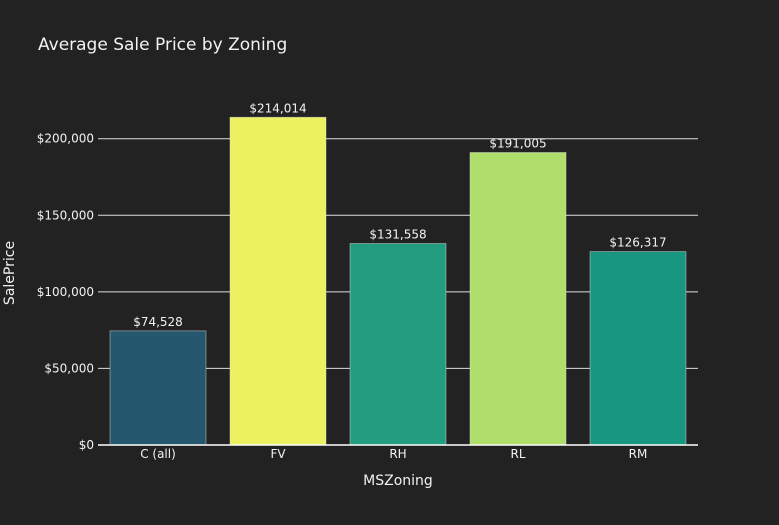  Describe the element at coordinates (397, 235) in the screenshot. I see `bar-value-label: $131,558` at that location.